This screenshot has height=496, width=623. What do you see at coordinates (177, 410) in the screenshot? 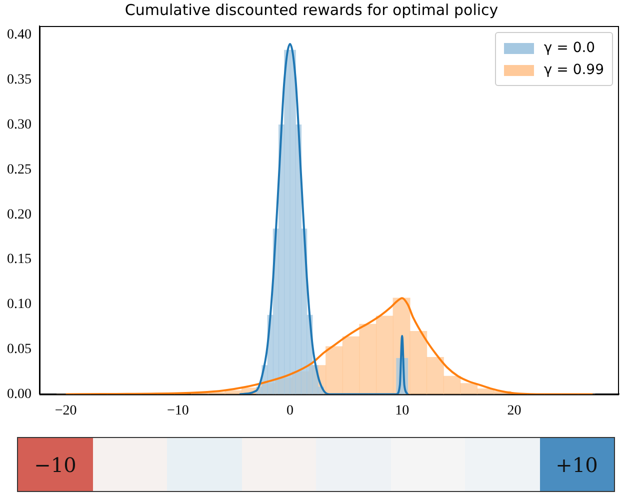
I see `x-tick-label: −10` at bounding box center [177, 410].